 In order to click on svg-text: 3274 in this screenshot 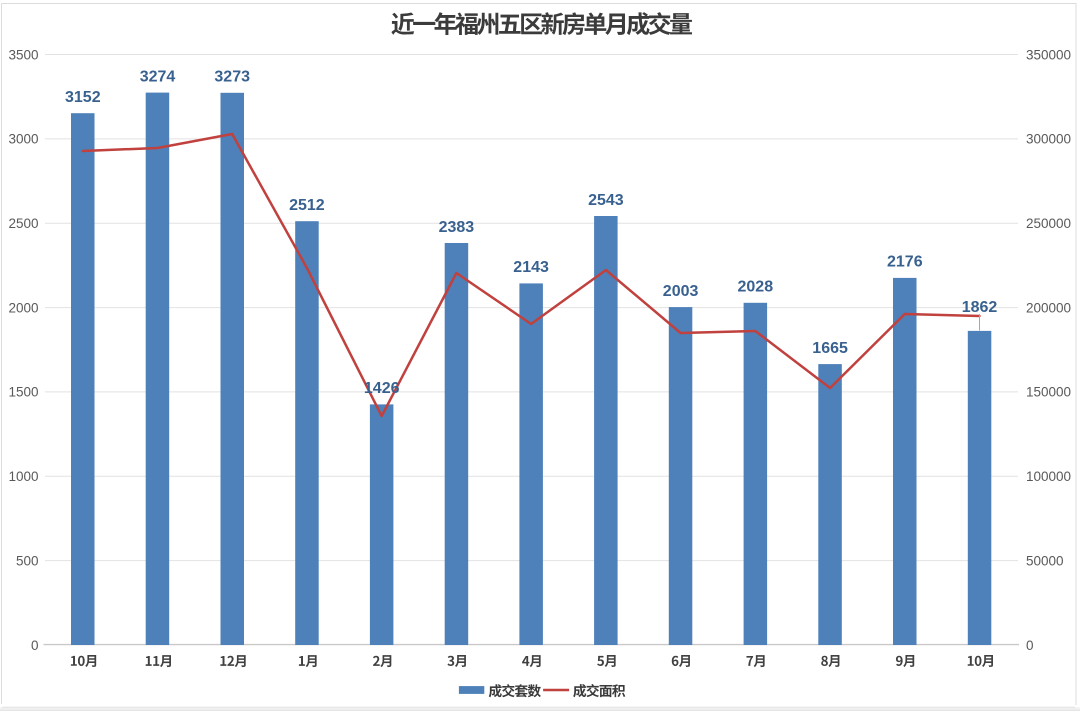, I will do `click(158, 76)`.